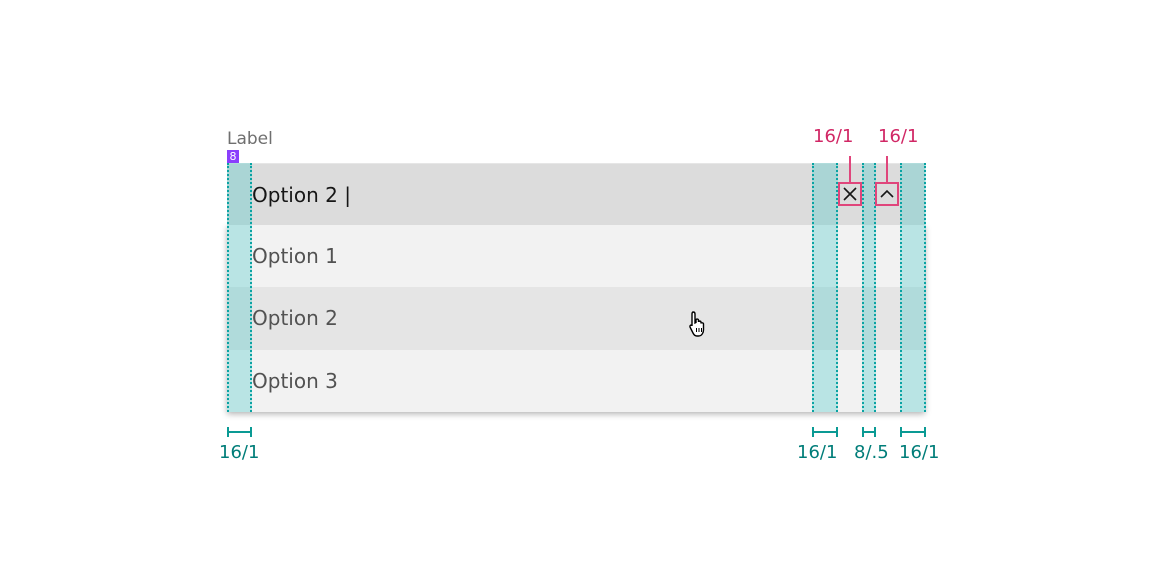 This screenshot has width=1152, height=576. What do you see at coordinates (250, 139) in the screenshot?
I see `field-label: Label` at bounding box center [250, 139].